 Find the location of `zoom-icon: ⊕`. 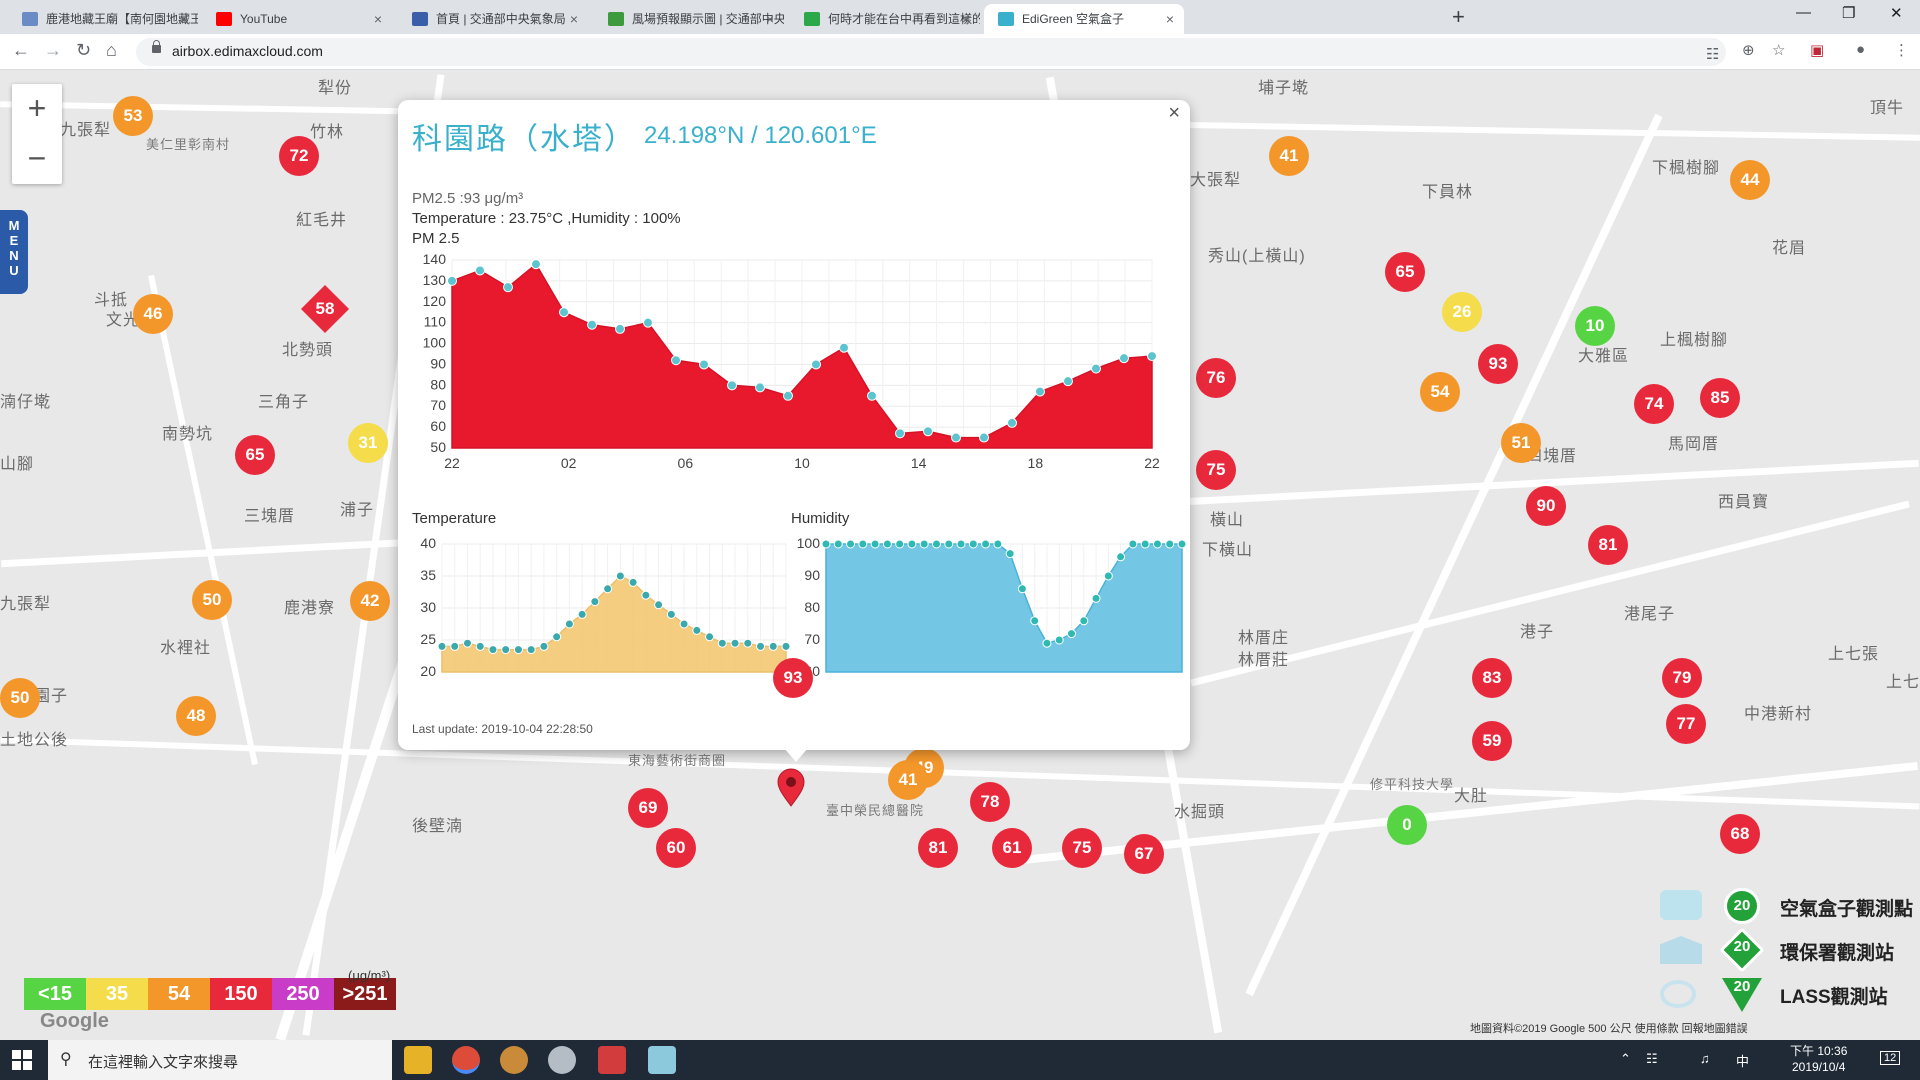

zoom-icon: ⊕ is located at coordinates (1748, 50).